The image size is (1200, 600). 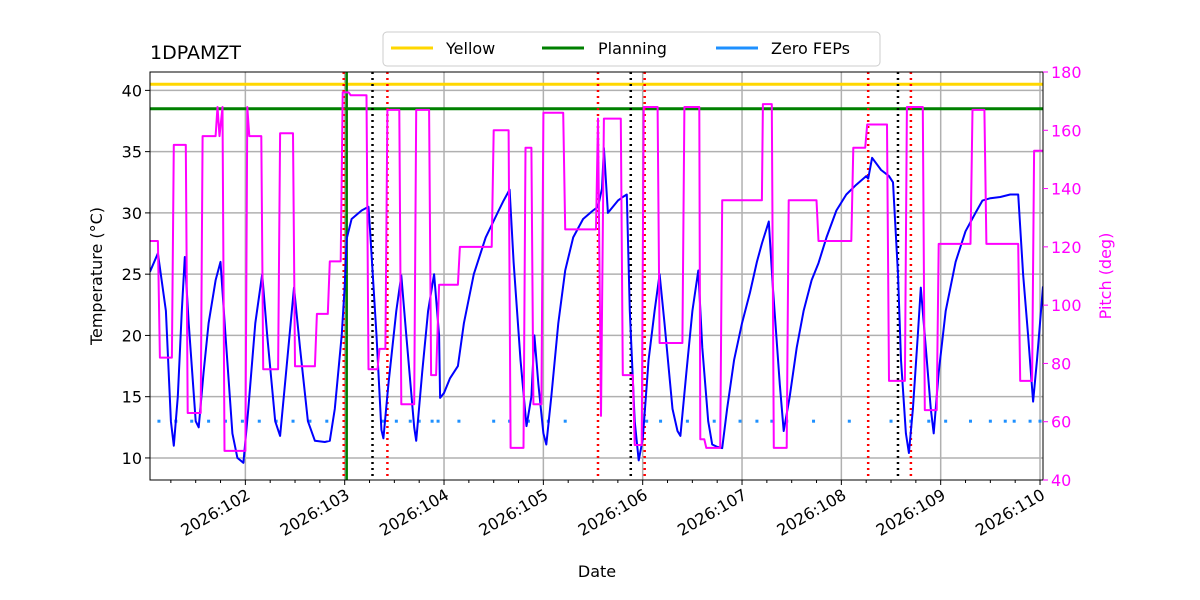 I want to click on y-right-tick-label-1: 60, so click(x=1061, y=422).